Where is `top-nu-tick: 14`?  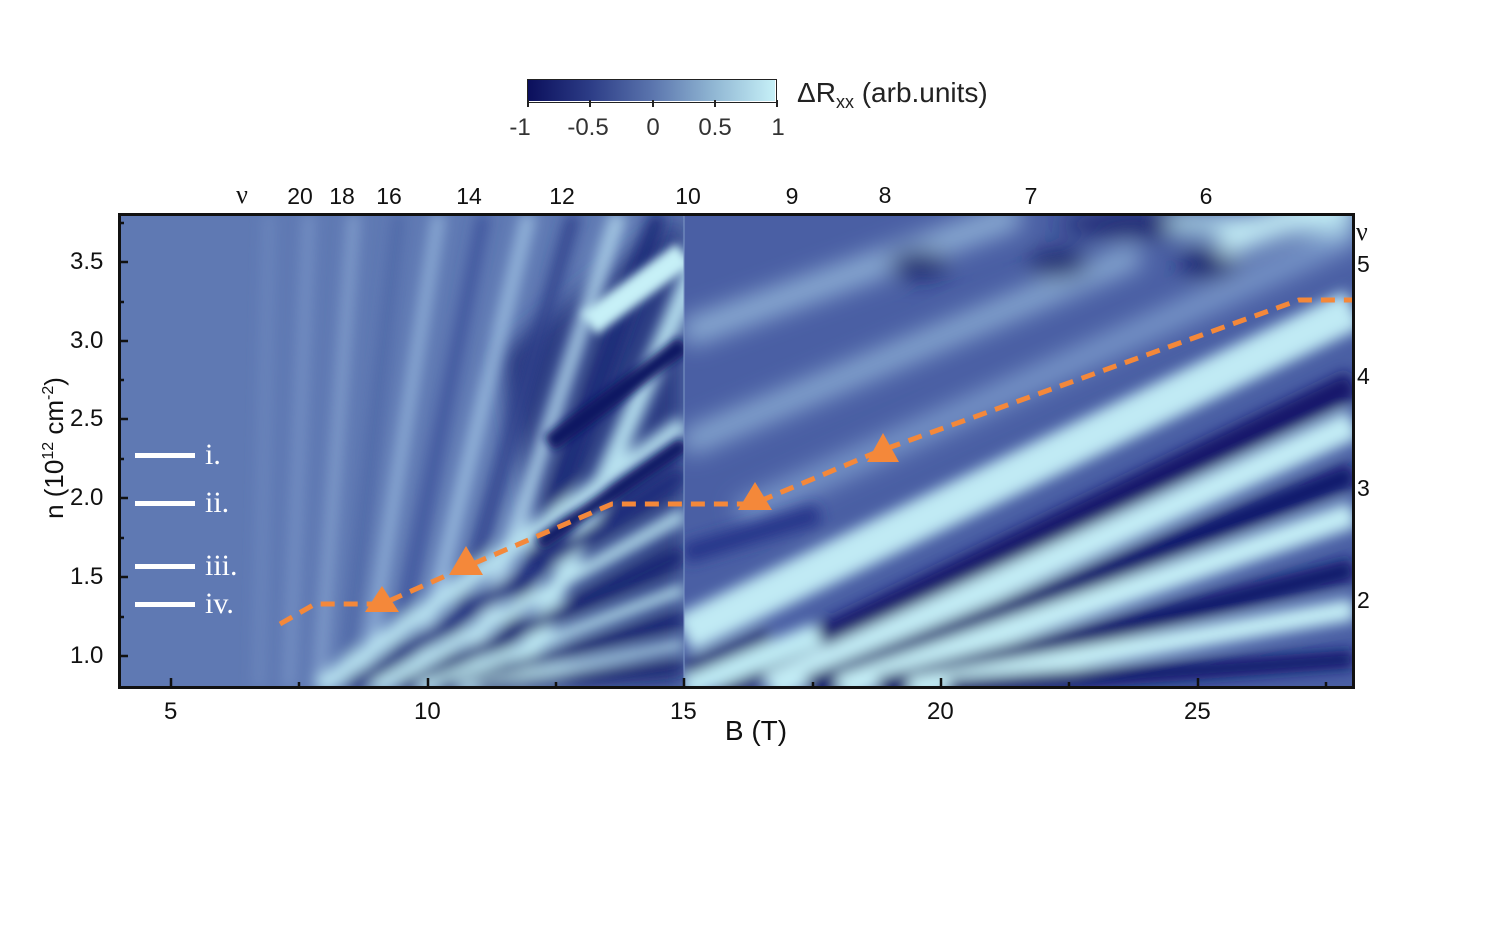
top-nu-tick: 14 is located at coordinates (469, 196).